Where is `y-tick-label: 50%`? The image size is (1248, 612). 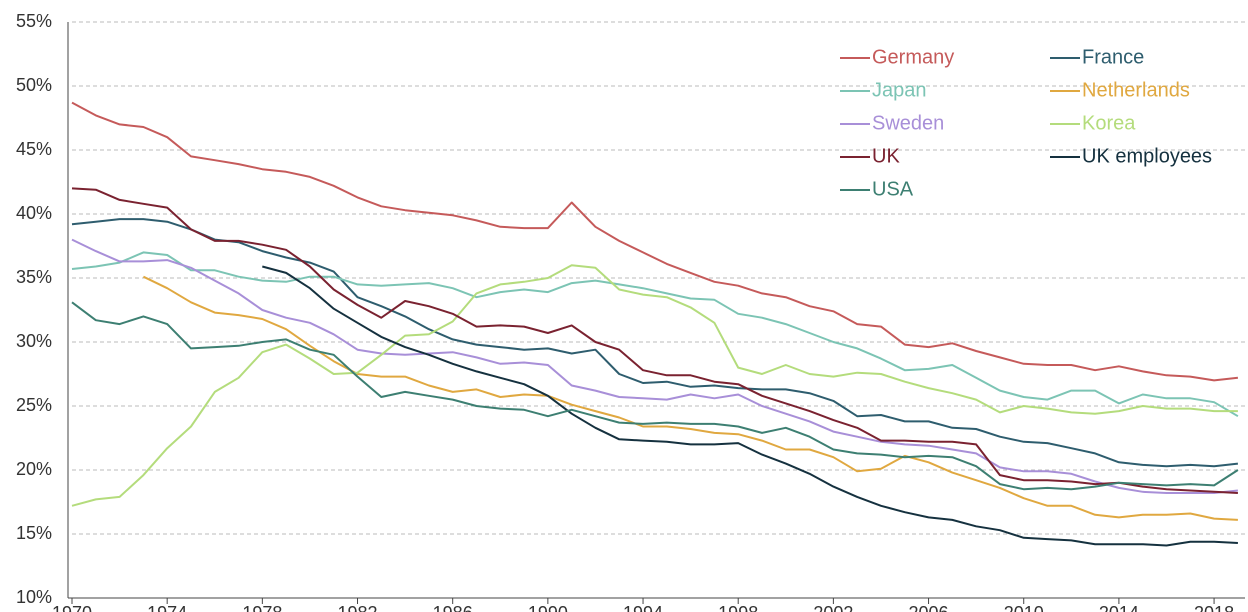 y-tick-label: 50% is located at coordinates (34, 85).